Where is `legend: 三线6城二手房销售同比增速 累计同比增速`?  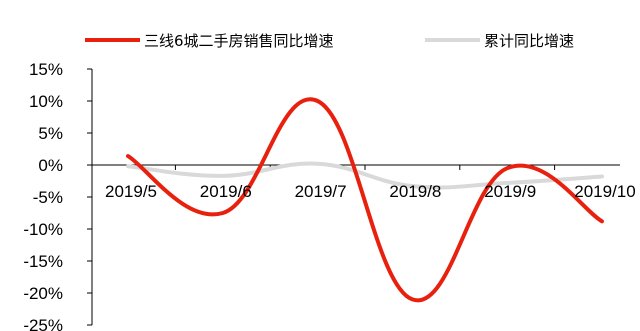 legend: 三线6城二手房销售同比增速 累计同比增速 is located at coordinates (329, 41).